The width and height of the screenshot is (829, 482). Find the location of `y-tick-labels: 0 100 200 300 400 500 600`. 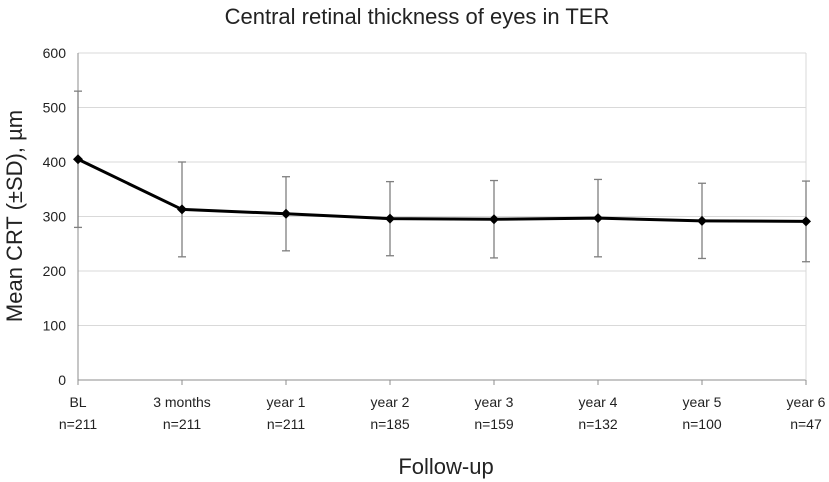

y-tick-labels: 0 100 200 300 400 500 600 is located at coordinates (55, 216).